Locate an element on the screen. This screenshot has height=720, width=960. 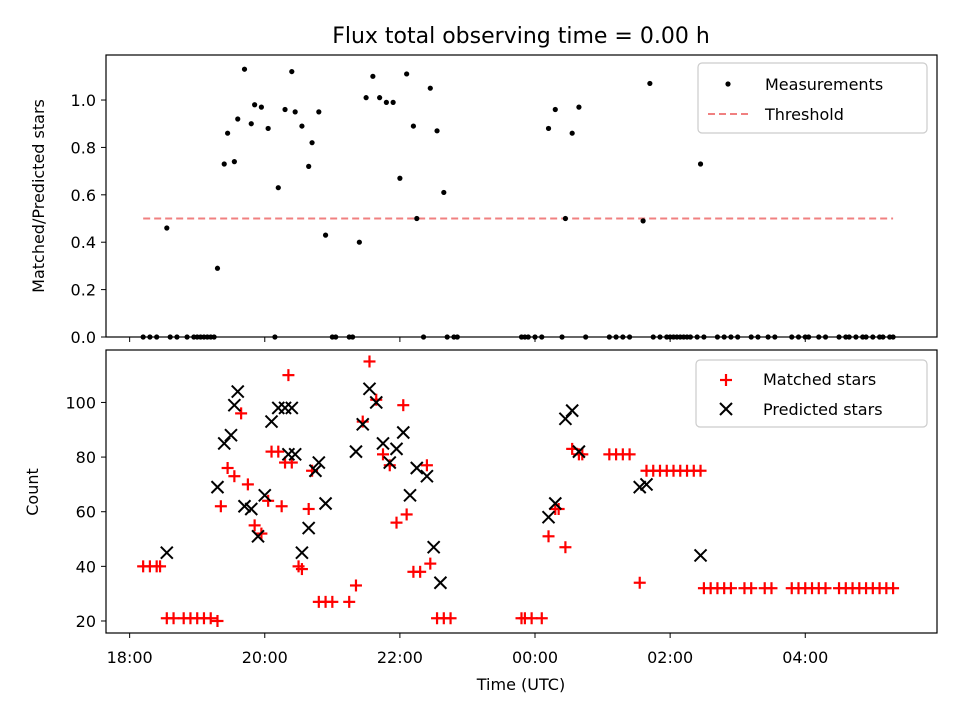
x-axis-label: Time (UTC) is located at coordinates (520, 684).